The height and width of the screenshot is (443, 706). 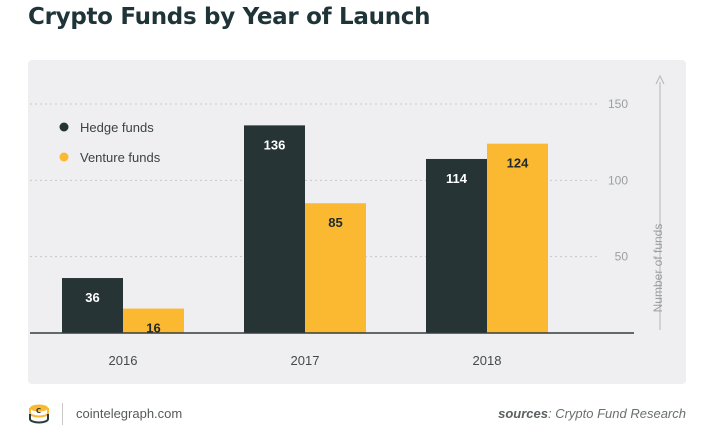 What do you see at coordinates (487, 360) in the screenshot?
I see `x-tick-label: 2018` at bounding box center [487, 360].